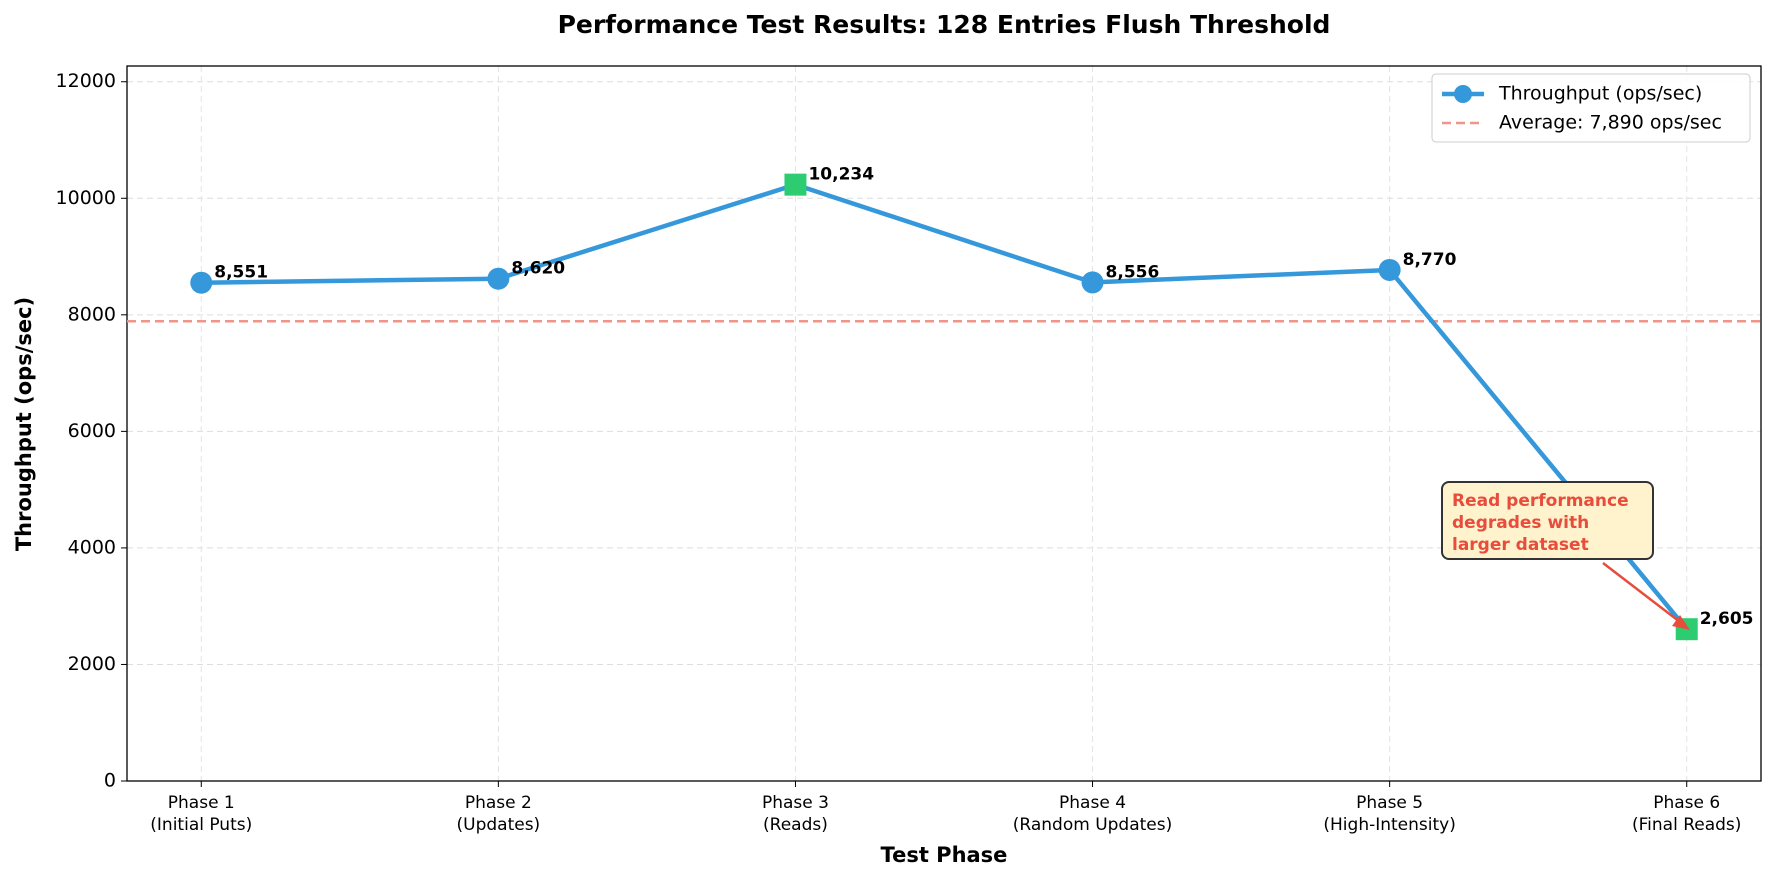  Describe the element at coordinates (795, 814) in the screenshot. I see `x-tick-label: Phase 3 (Reads)` at that location.